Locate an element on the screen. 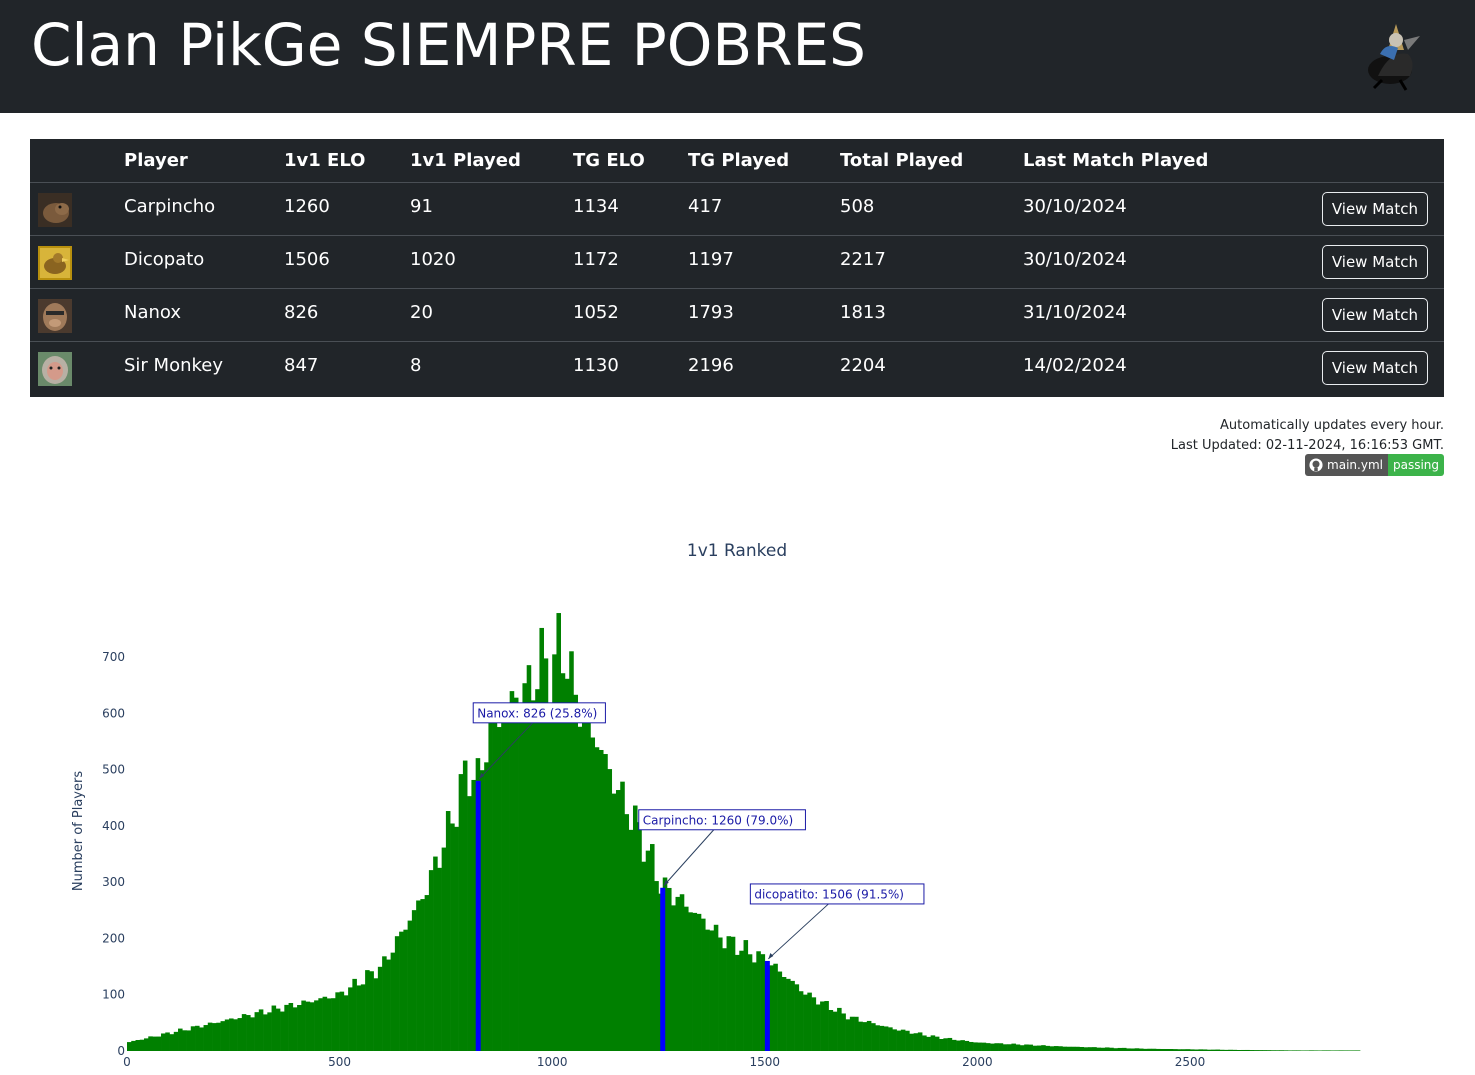 This screenshot has width=1475, height=1075. elo-1v1: 826 is located at coordinates (301, 312).